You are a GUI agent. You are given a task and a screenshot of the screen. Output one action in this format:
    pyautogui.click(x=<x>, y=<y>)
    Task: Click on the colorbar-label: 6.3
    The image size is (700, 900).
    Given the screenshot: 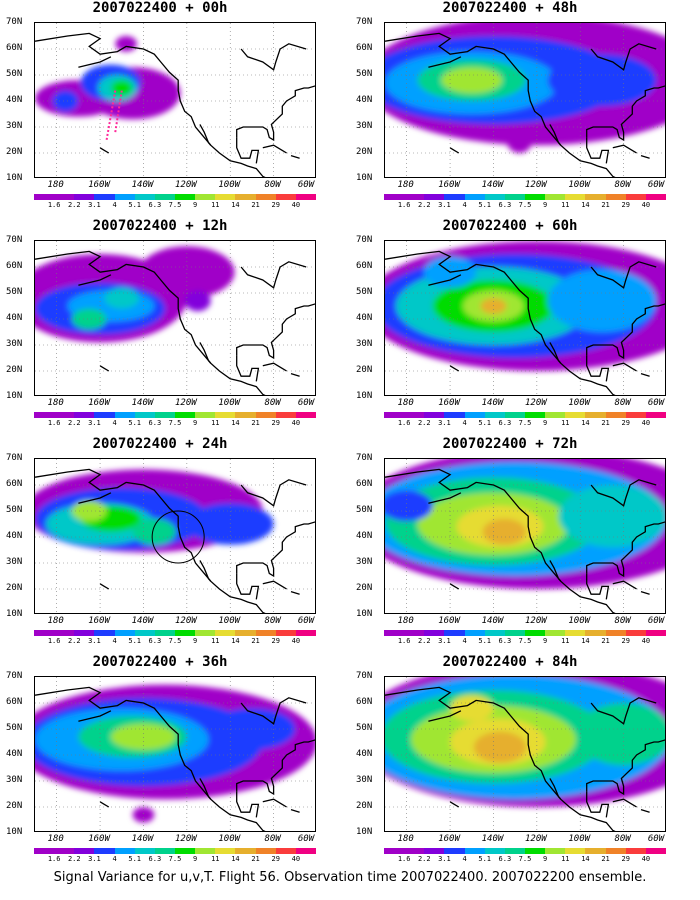 What is the action you would take?
    pyautogui.click(x=505, y=423)
    